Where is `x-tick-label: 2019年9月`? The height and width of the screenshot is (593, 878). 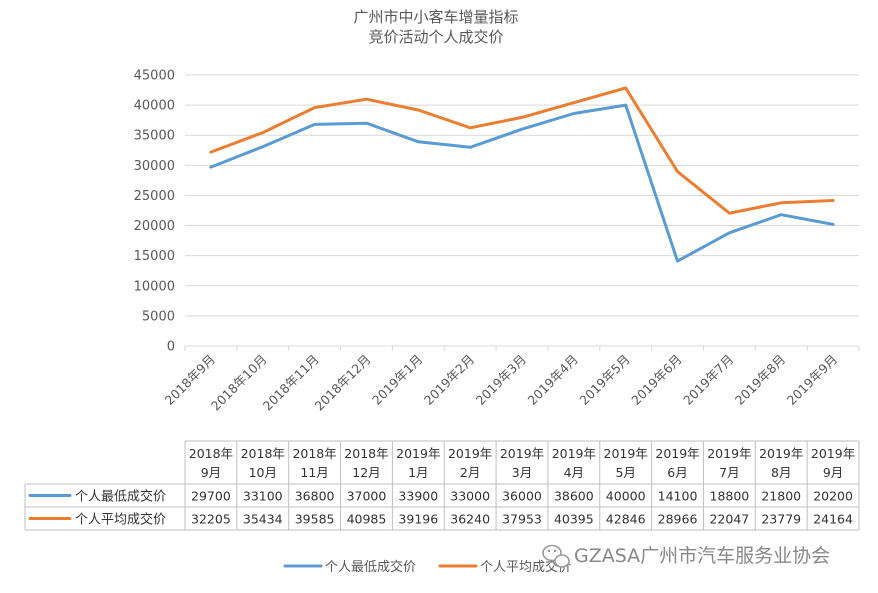
x-tick-label: 2019年9月 is located at coordinates (812, 380).